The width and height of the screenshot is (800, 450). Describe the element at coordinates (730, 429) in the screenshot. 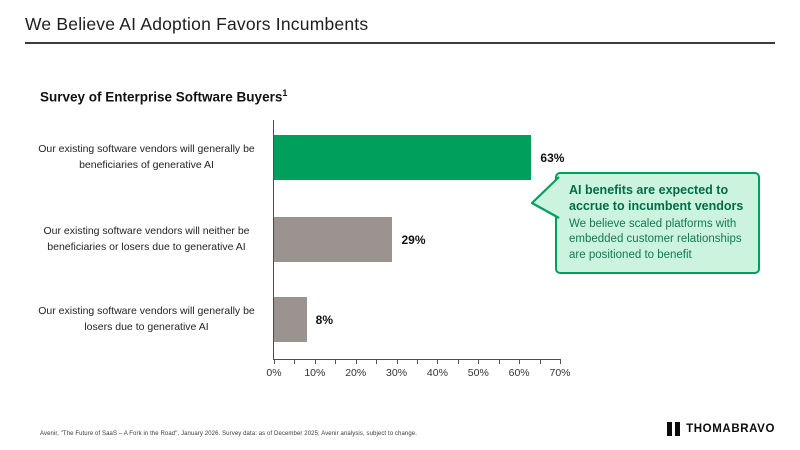

I see `thoma-bravo-logo-text: THOMABRAVO` at that location.